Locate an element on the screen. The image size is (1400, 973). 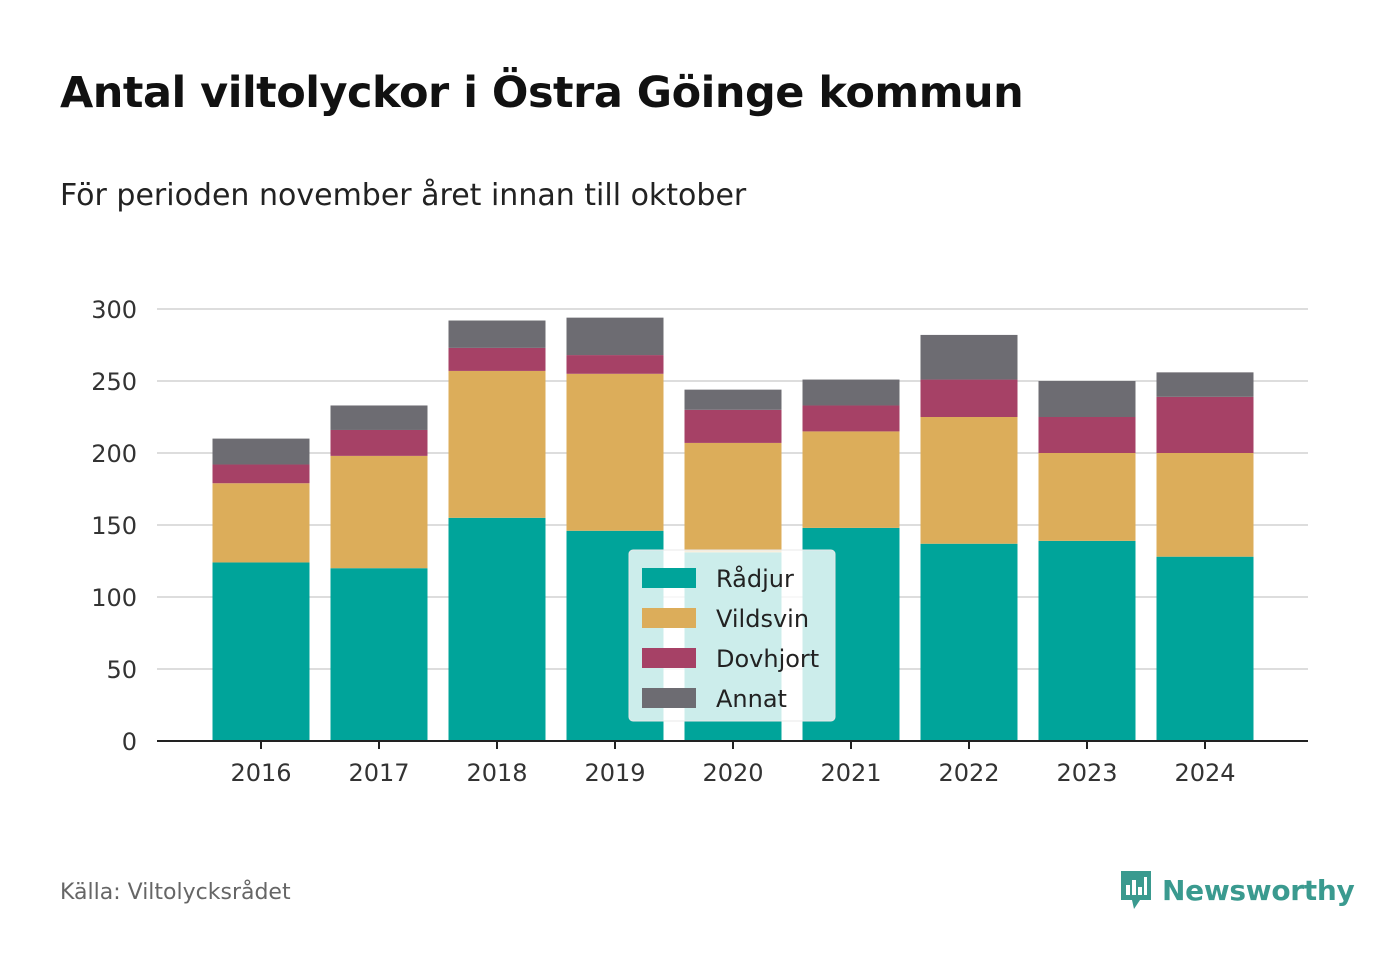
y-tick-label-50: 50 is located at coordinates (121, 670).